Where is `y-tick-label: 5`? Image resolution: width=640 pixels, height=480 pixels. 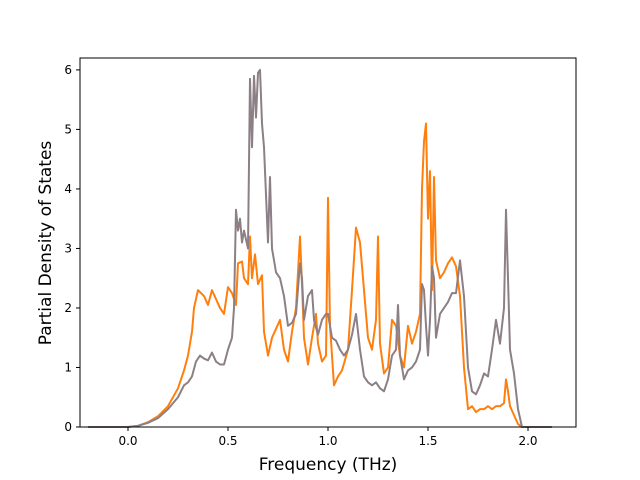
y-tick-label: 5 is located at coordinates (68, 129).